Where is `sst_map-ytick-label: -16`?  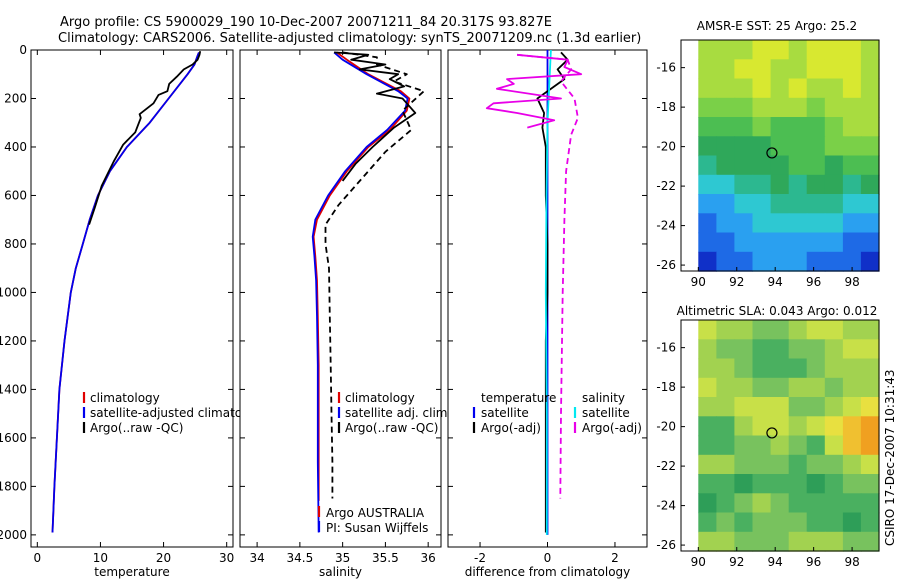 sst_map-ytick-label: -16 is located at coordinates (666, 68).